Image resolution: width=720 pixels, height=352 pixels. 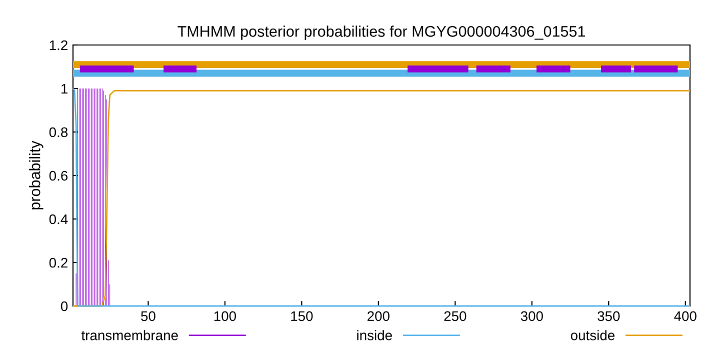 I want to click on y-tick-label: 1.2, so click(x=59, y=45).